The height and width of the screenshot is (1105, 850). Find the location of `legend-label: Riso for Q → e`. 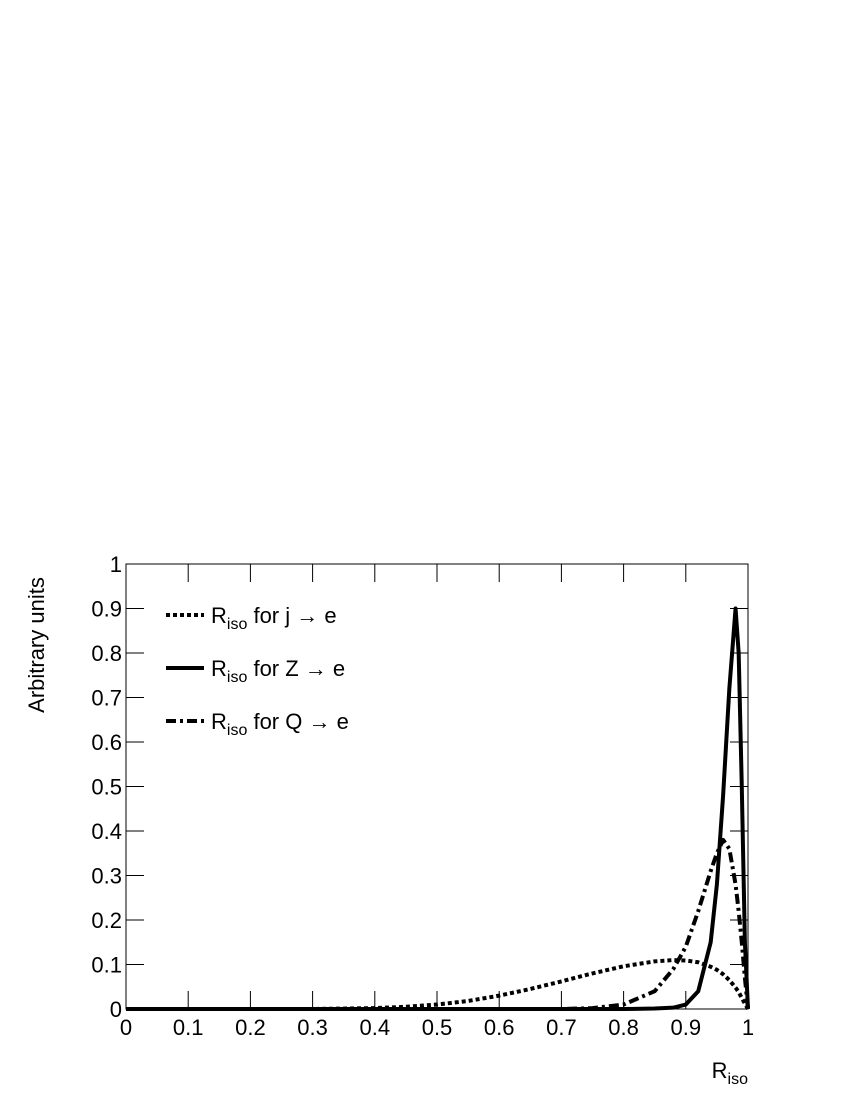

legend-label: Riso for Q → e is located at coordinates (280, 724).